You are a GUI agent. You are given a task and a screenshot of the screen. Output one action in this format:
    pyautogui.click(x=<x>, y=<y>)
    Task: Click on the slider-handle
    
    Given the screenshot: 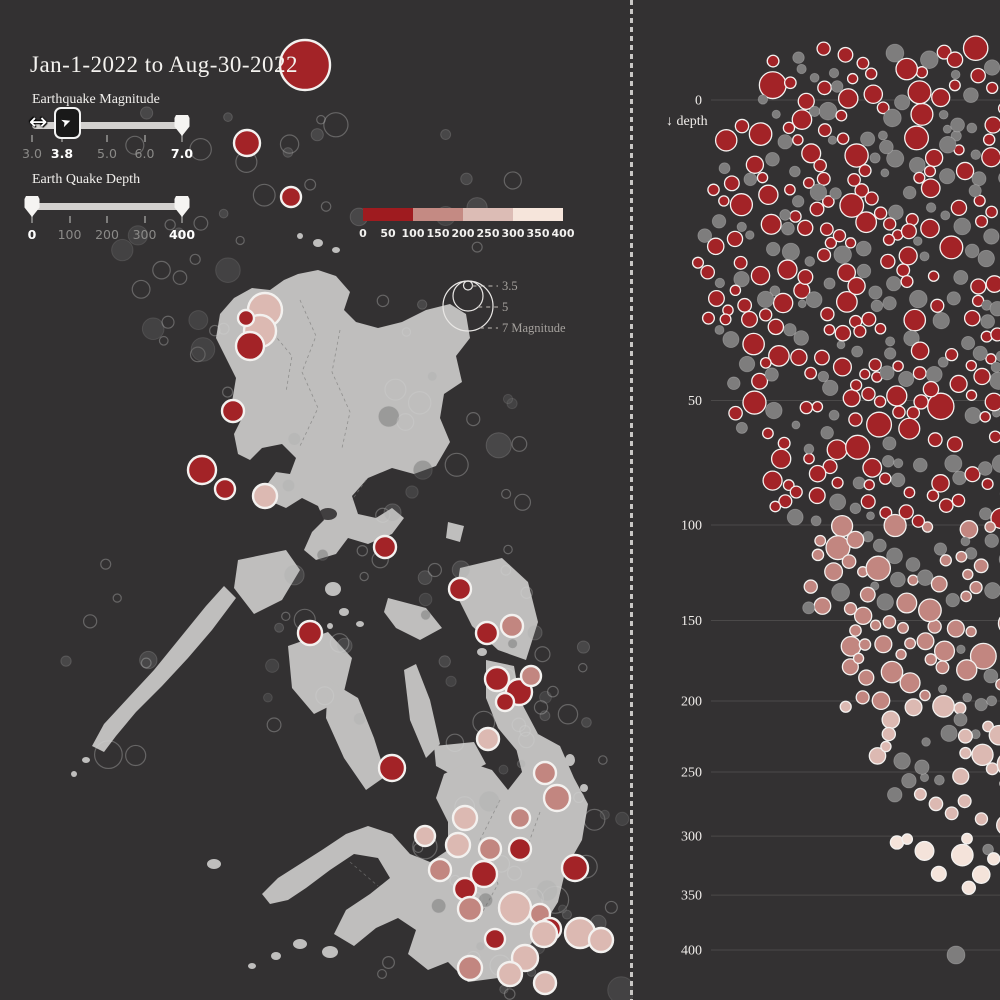 What is the action you would take?
    pyautogui.click(x=182, y=125)
    